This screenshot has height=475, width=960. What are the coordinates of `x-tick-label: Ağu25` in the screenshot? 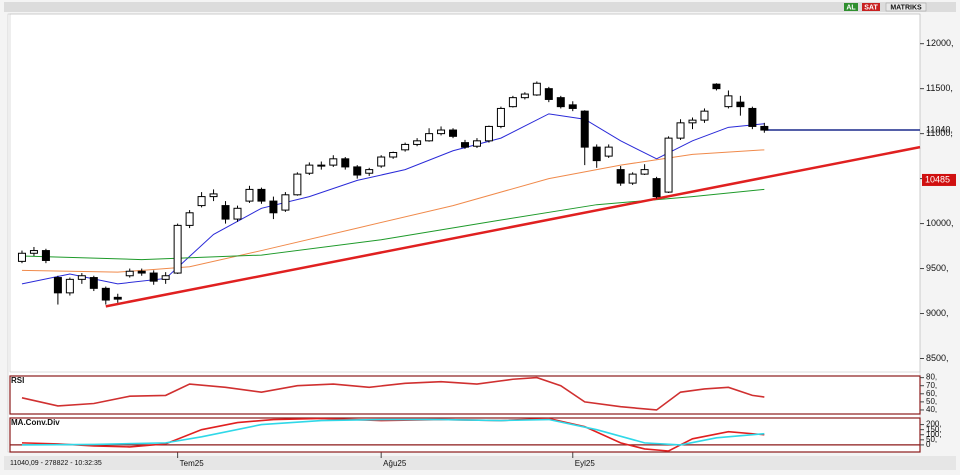 It's located at (395, 463).